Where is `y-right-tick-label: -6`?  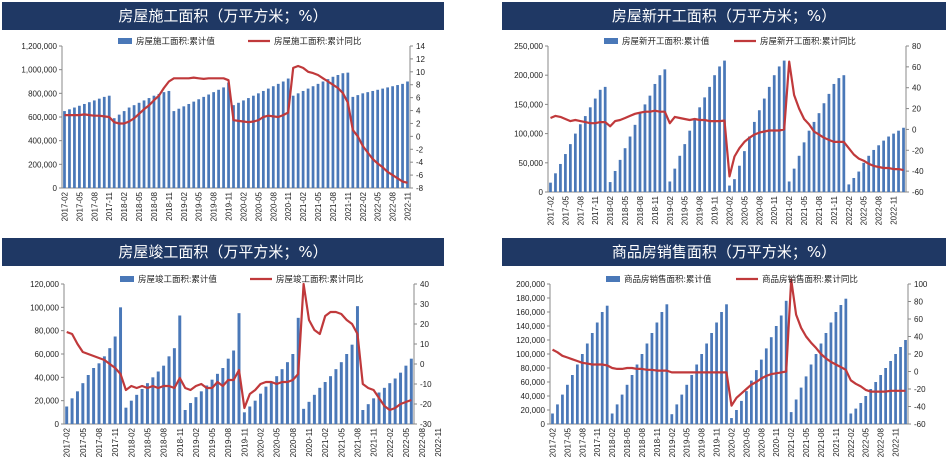
y-right-tick-label: -6 is located at coordinates (420, 175).